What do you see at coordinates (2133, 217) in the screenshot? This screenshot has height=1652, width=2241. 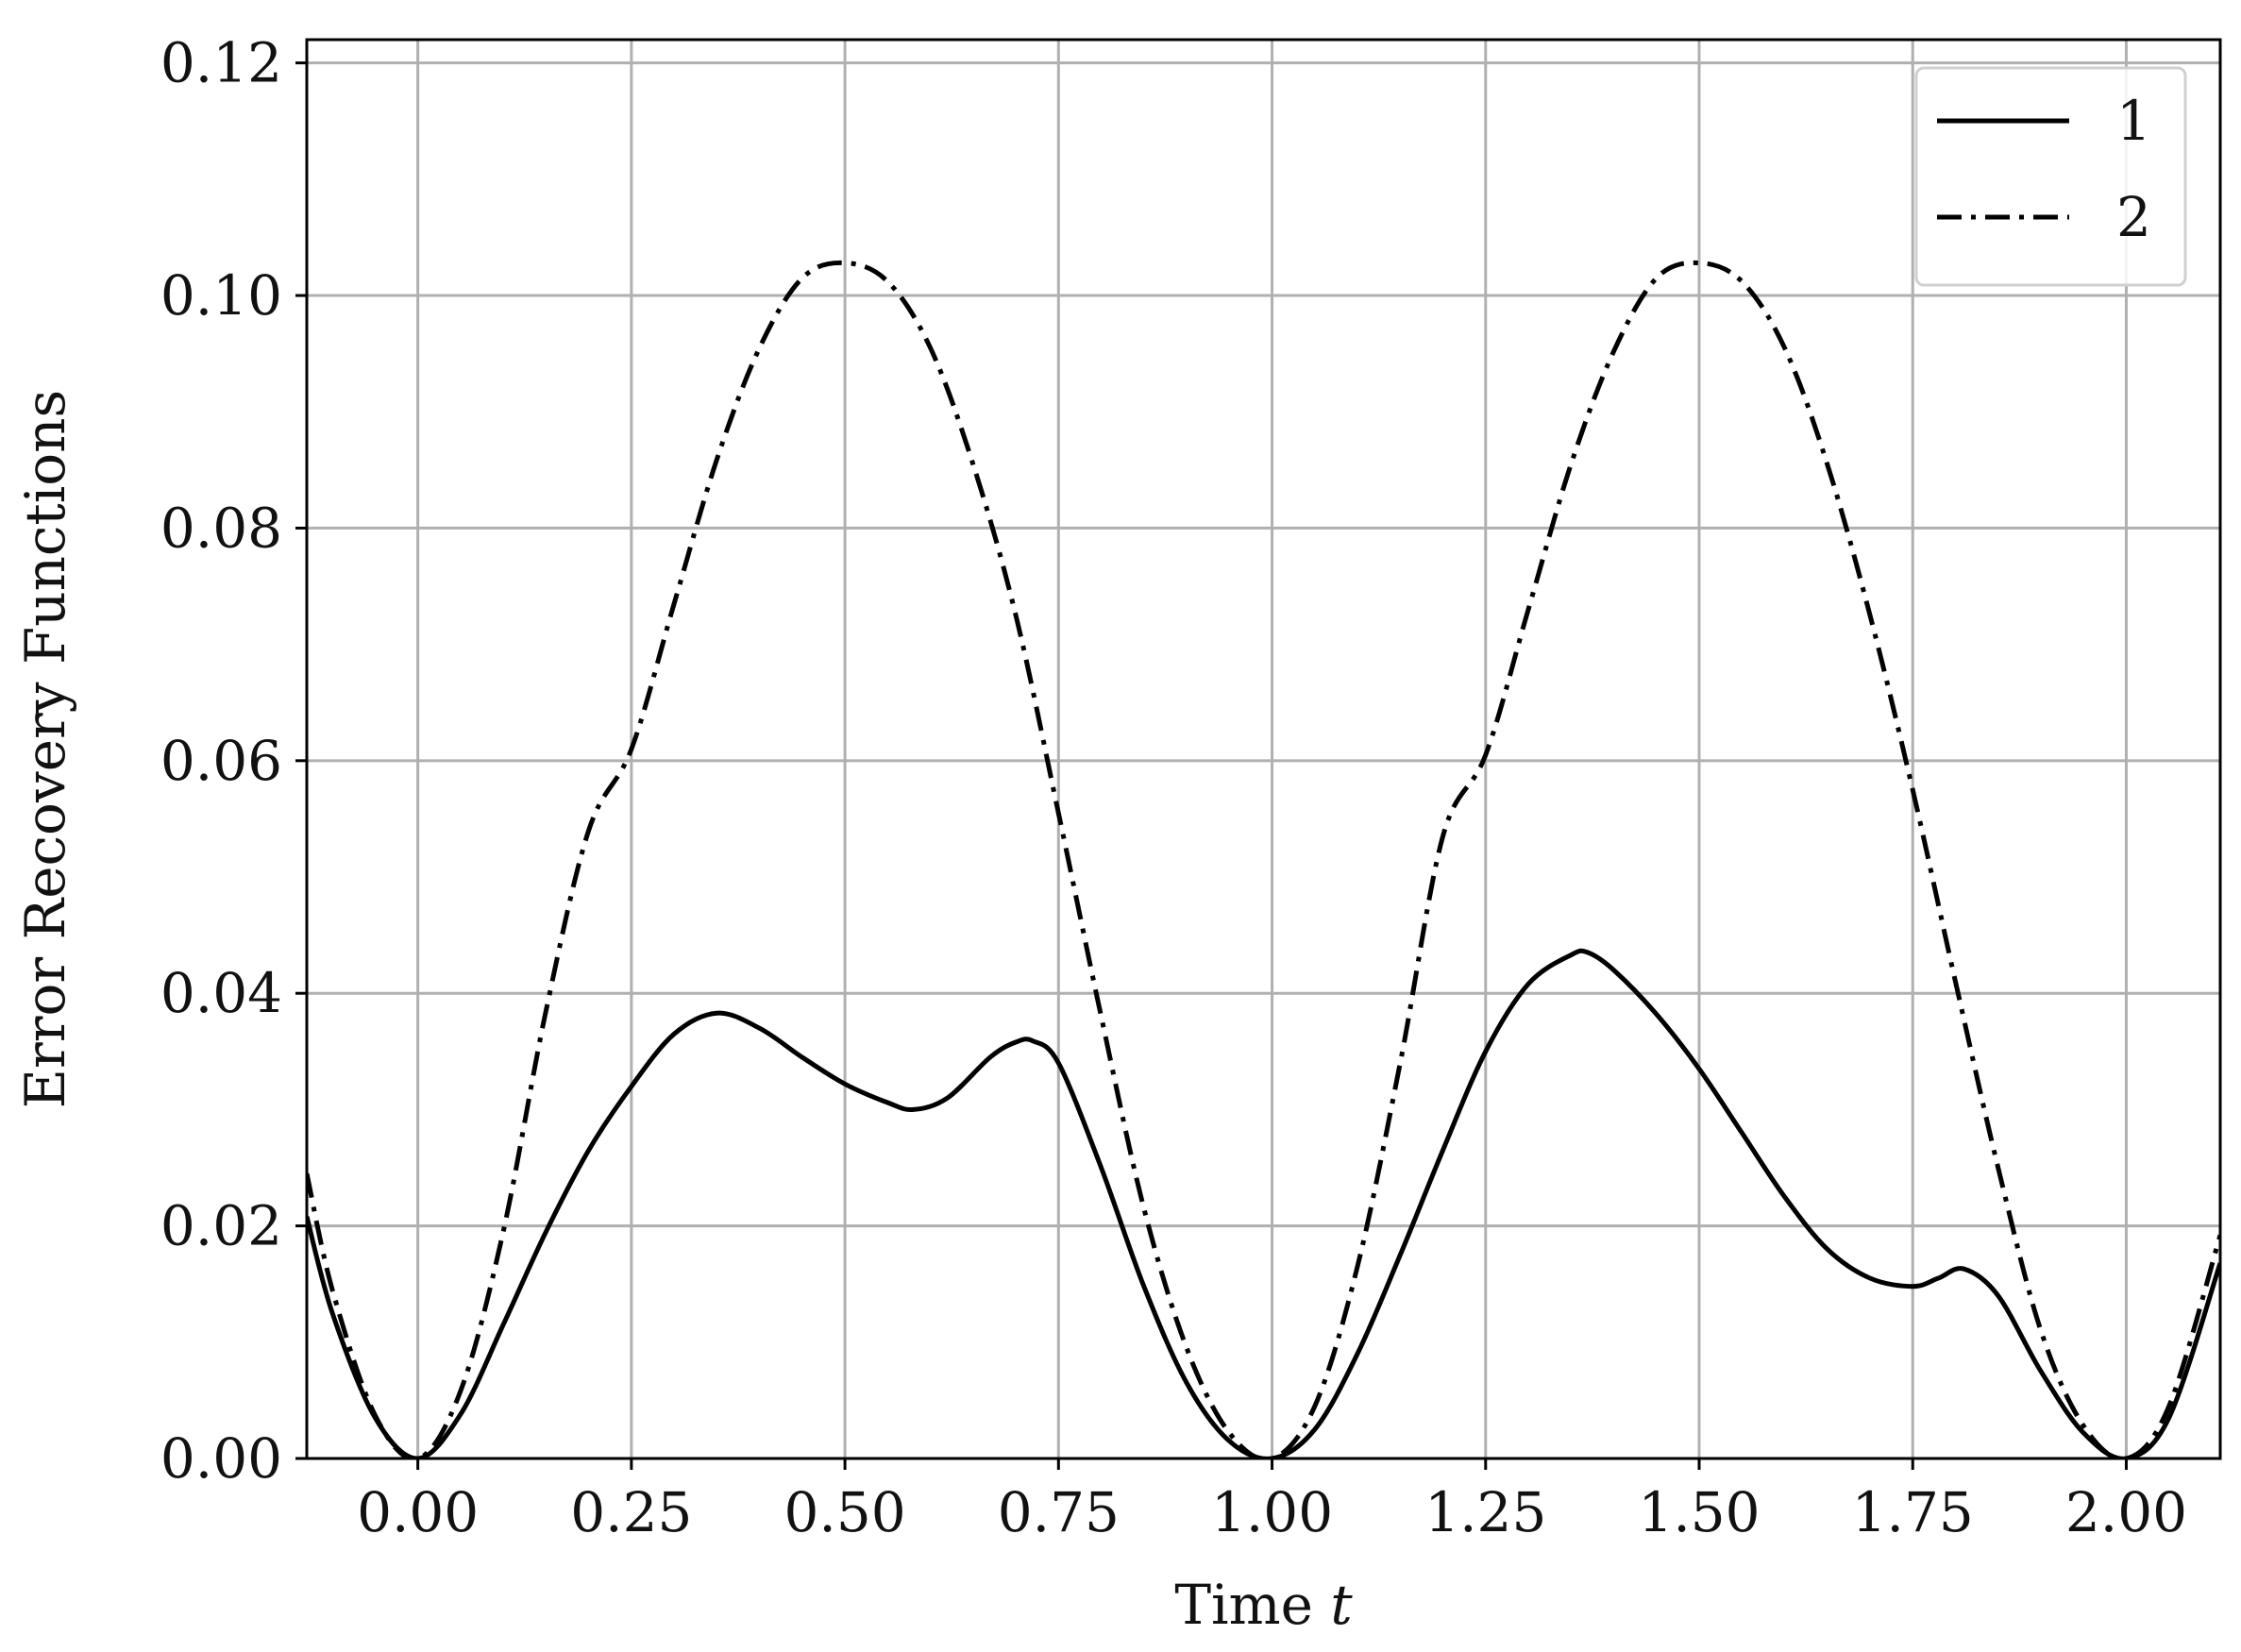 I see `legend-label-series-2: 2` at bounding box center [2133, 217].